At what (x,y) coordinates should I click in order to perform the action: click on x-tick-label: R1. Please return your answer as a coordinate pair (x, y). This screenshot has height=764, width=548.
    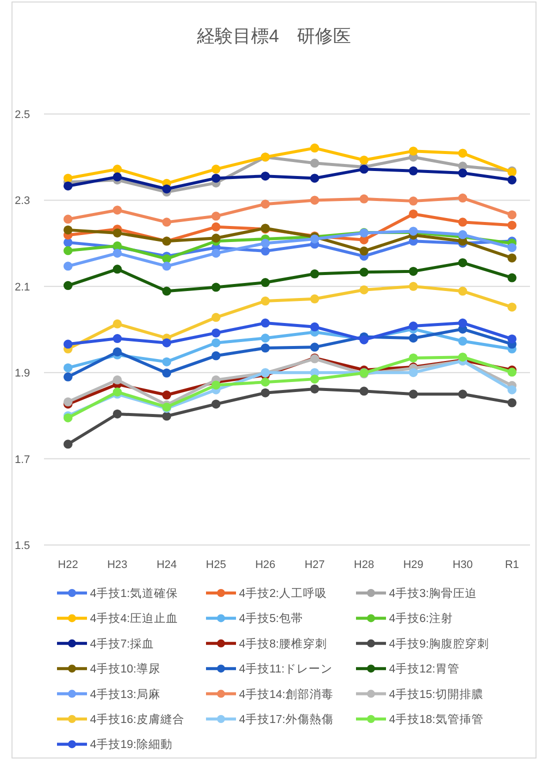
    Looking at the image, I should click on (512, 565).